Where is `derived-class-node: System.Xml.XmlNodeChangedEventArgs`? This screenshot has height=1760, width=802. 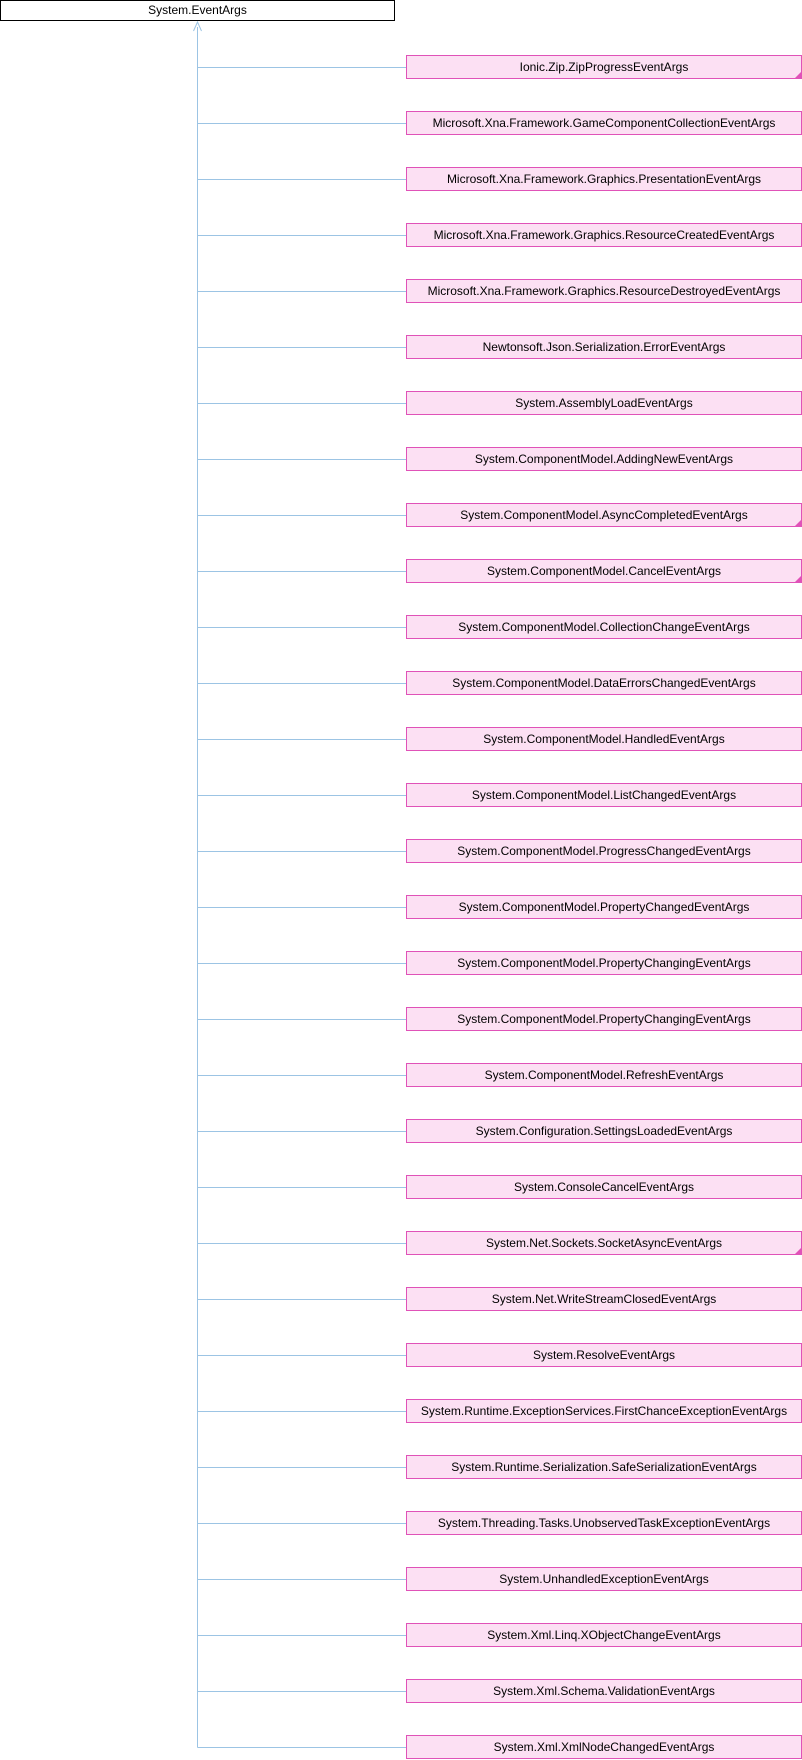 derived-class-node: System.Xml.XmlNodeChangedEventArgs is located at coordinates (604, 1747).